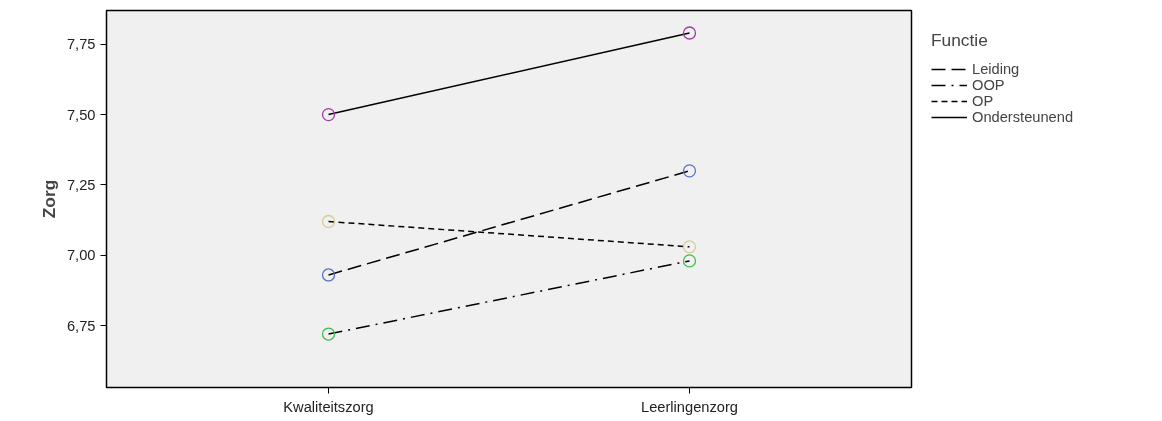  Describe the element at coordinates (81, 44) in the screenshot. I see `y-tick-label: 7,75` at that location.